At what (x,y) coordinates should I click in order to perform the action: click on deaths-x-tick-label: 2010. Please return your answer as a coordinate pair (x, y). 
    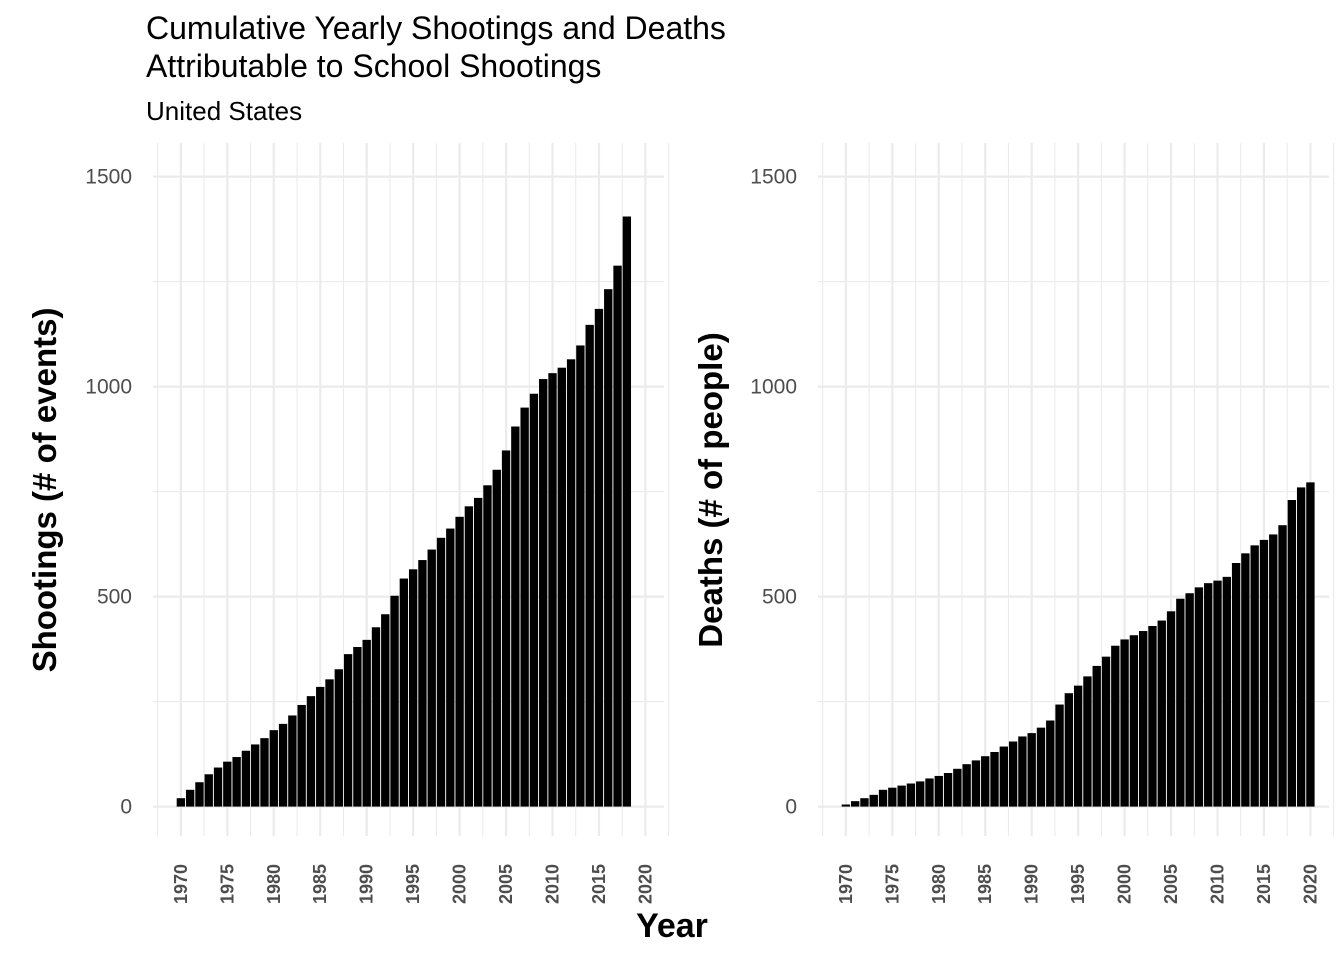
    Looking at the image, I should click on (1218, 884).